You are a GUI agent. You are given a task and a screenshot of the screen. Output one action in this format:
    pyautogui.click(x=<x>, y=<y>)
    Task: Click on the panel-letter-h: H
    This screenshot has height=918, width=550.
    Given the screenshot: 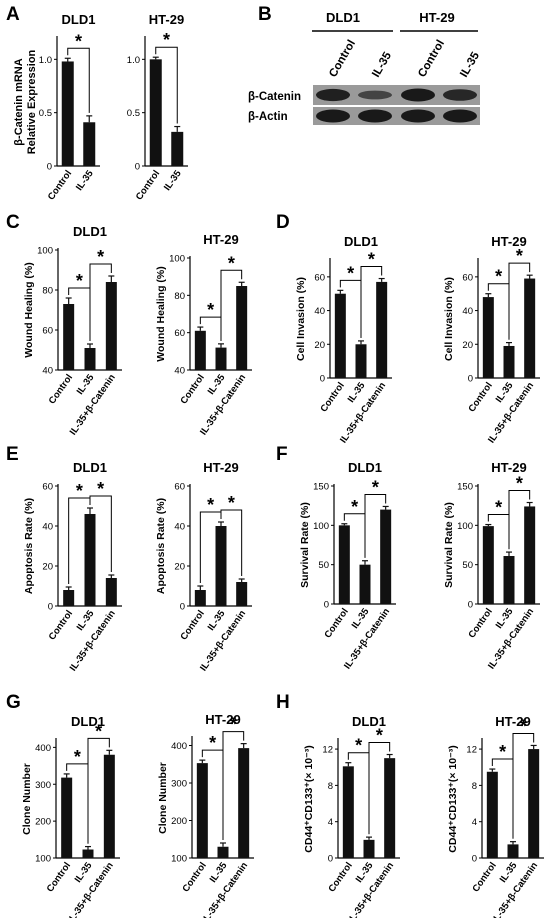 What is the action you would take?
    pyautogui.click(x=283, y=702)
    